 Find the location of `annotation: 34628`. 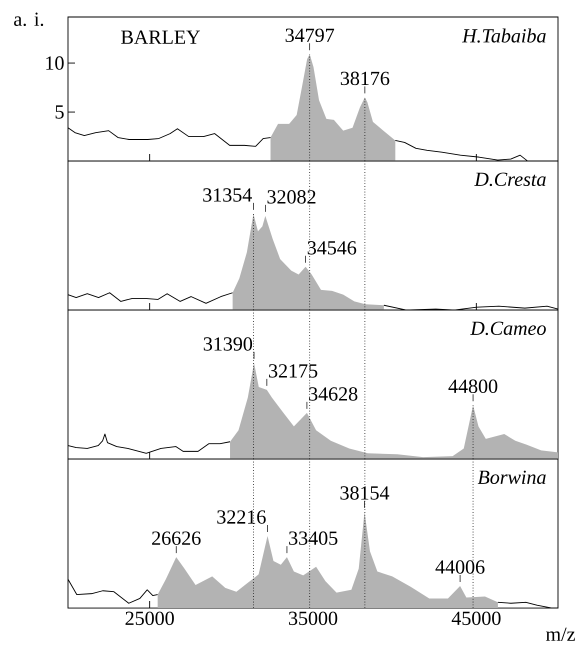

annotation: 34628 is located at coordinates (333, 394).